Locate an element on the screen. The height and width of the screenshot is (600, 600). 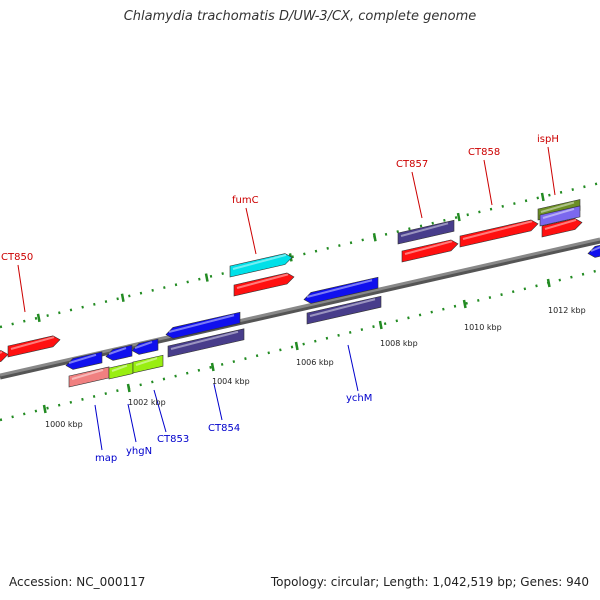
leader-CT857 is located at coordinates (417, 195).